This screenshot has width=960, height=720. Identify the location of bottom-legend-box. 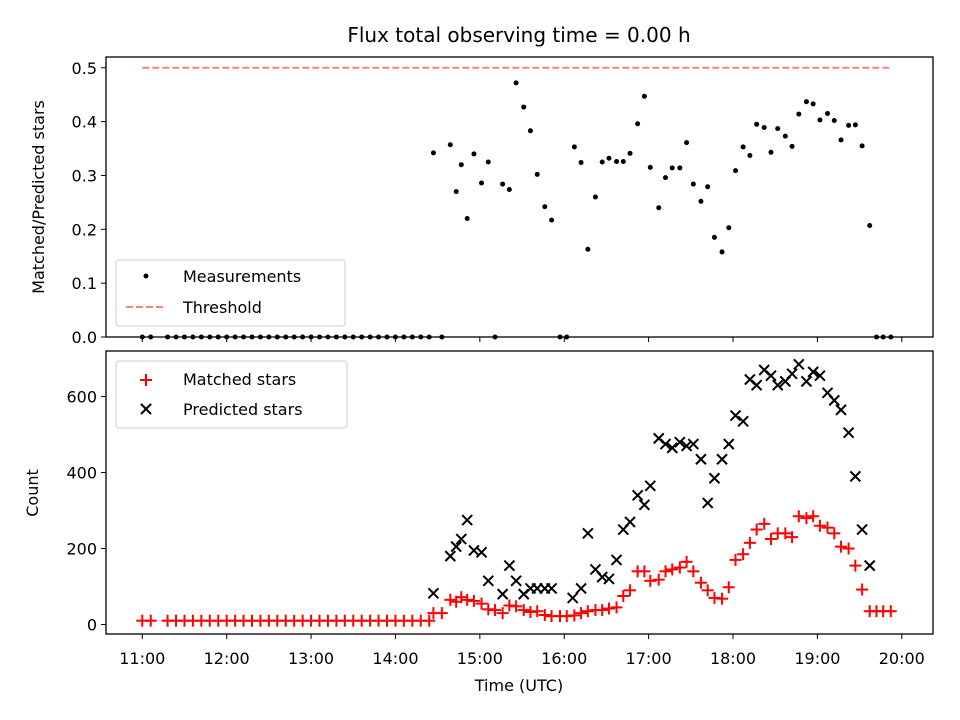
(231, 394).